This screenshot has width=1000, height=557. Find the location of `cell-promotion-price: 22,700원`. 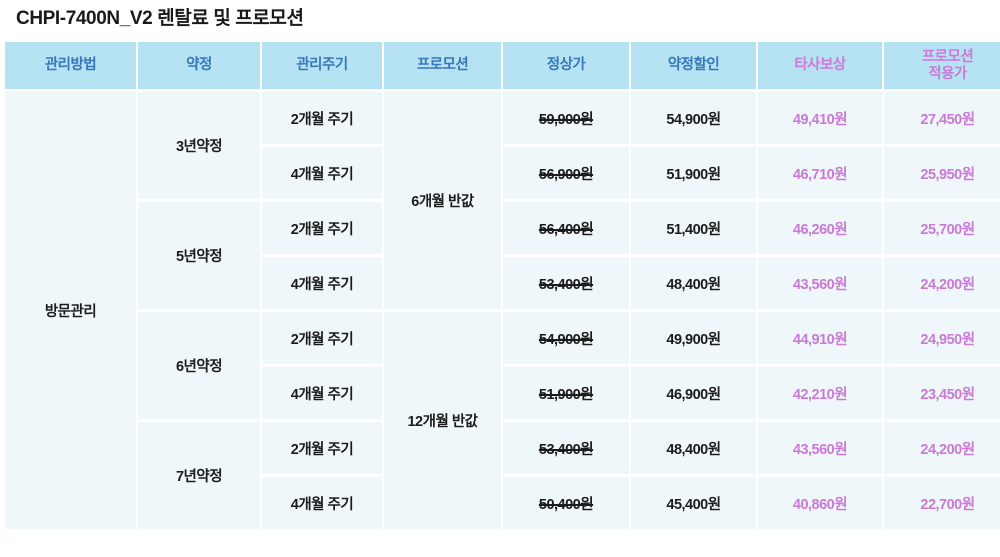

cell-promotion-price: 22,700원 is located at coordinates (942, 503).